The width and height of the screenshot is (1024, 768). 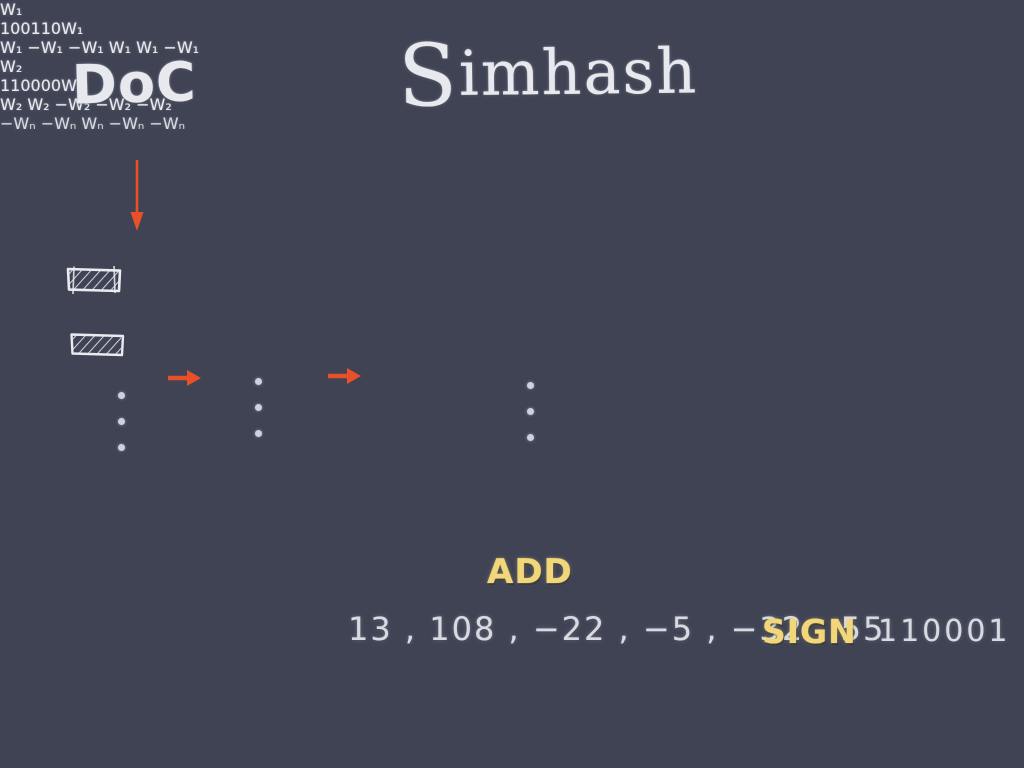 I want to click on binary-hash-row-1: 100110W₁, so click(x=512, y=28).